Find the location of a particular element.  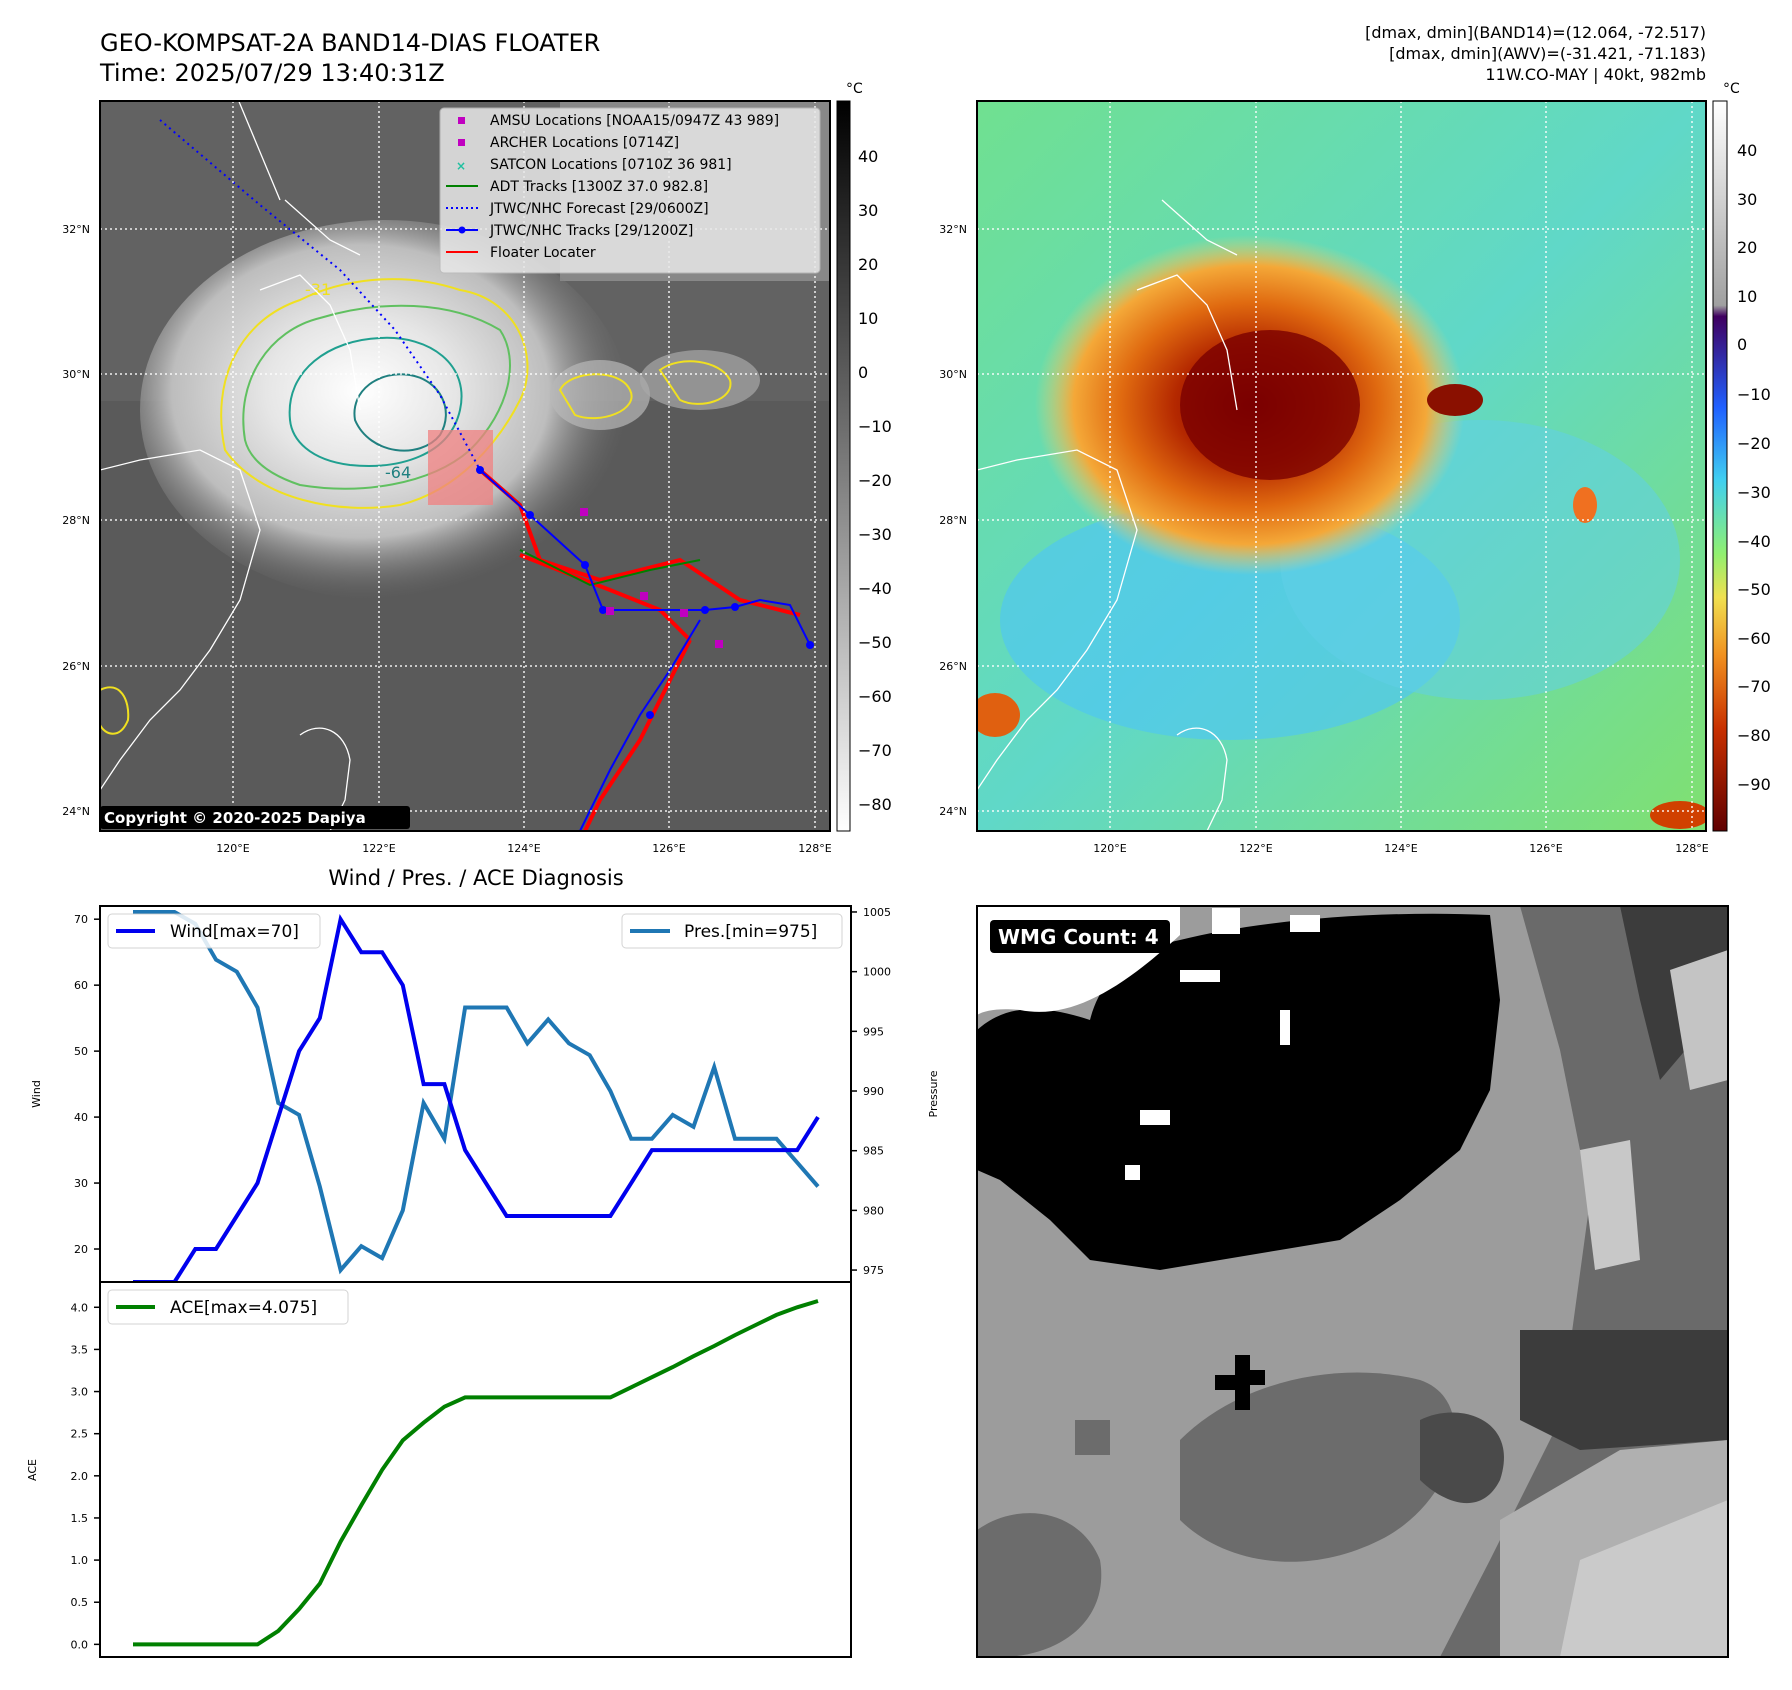

legend-entry: ARCHER Locations [0714Z] is located at coordinates (584, 143).